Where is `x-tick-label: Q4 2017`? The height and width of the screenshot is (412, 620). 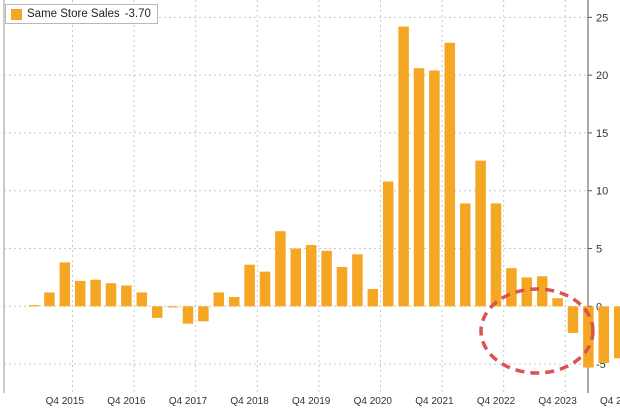
x-tick-label: Q4 2017 is located at coordinates (188, 401).